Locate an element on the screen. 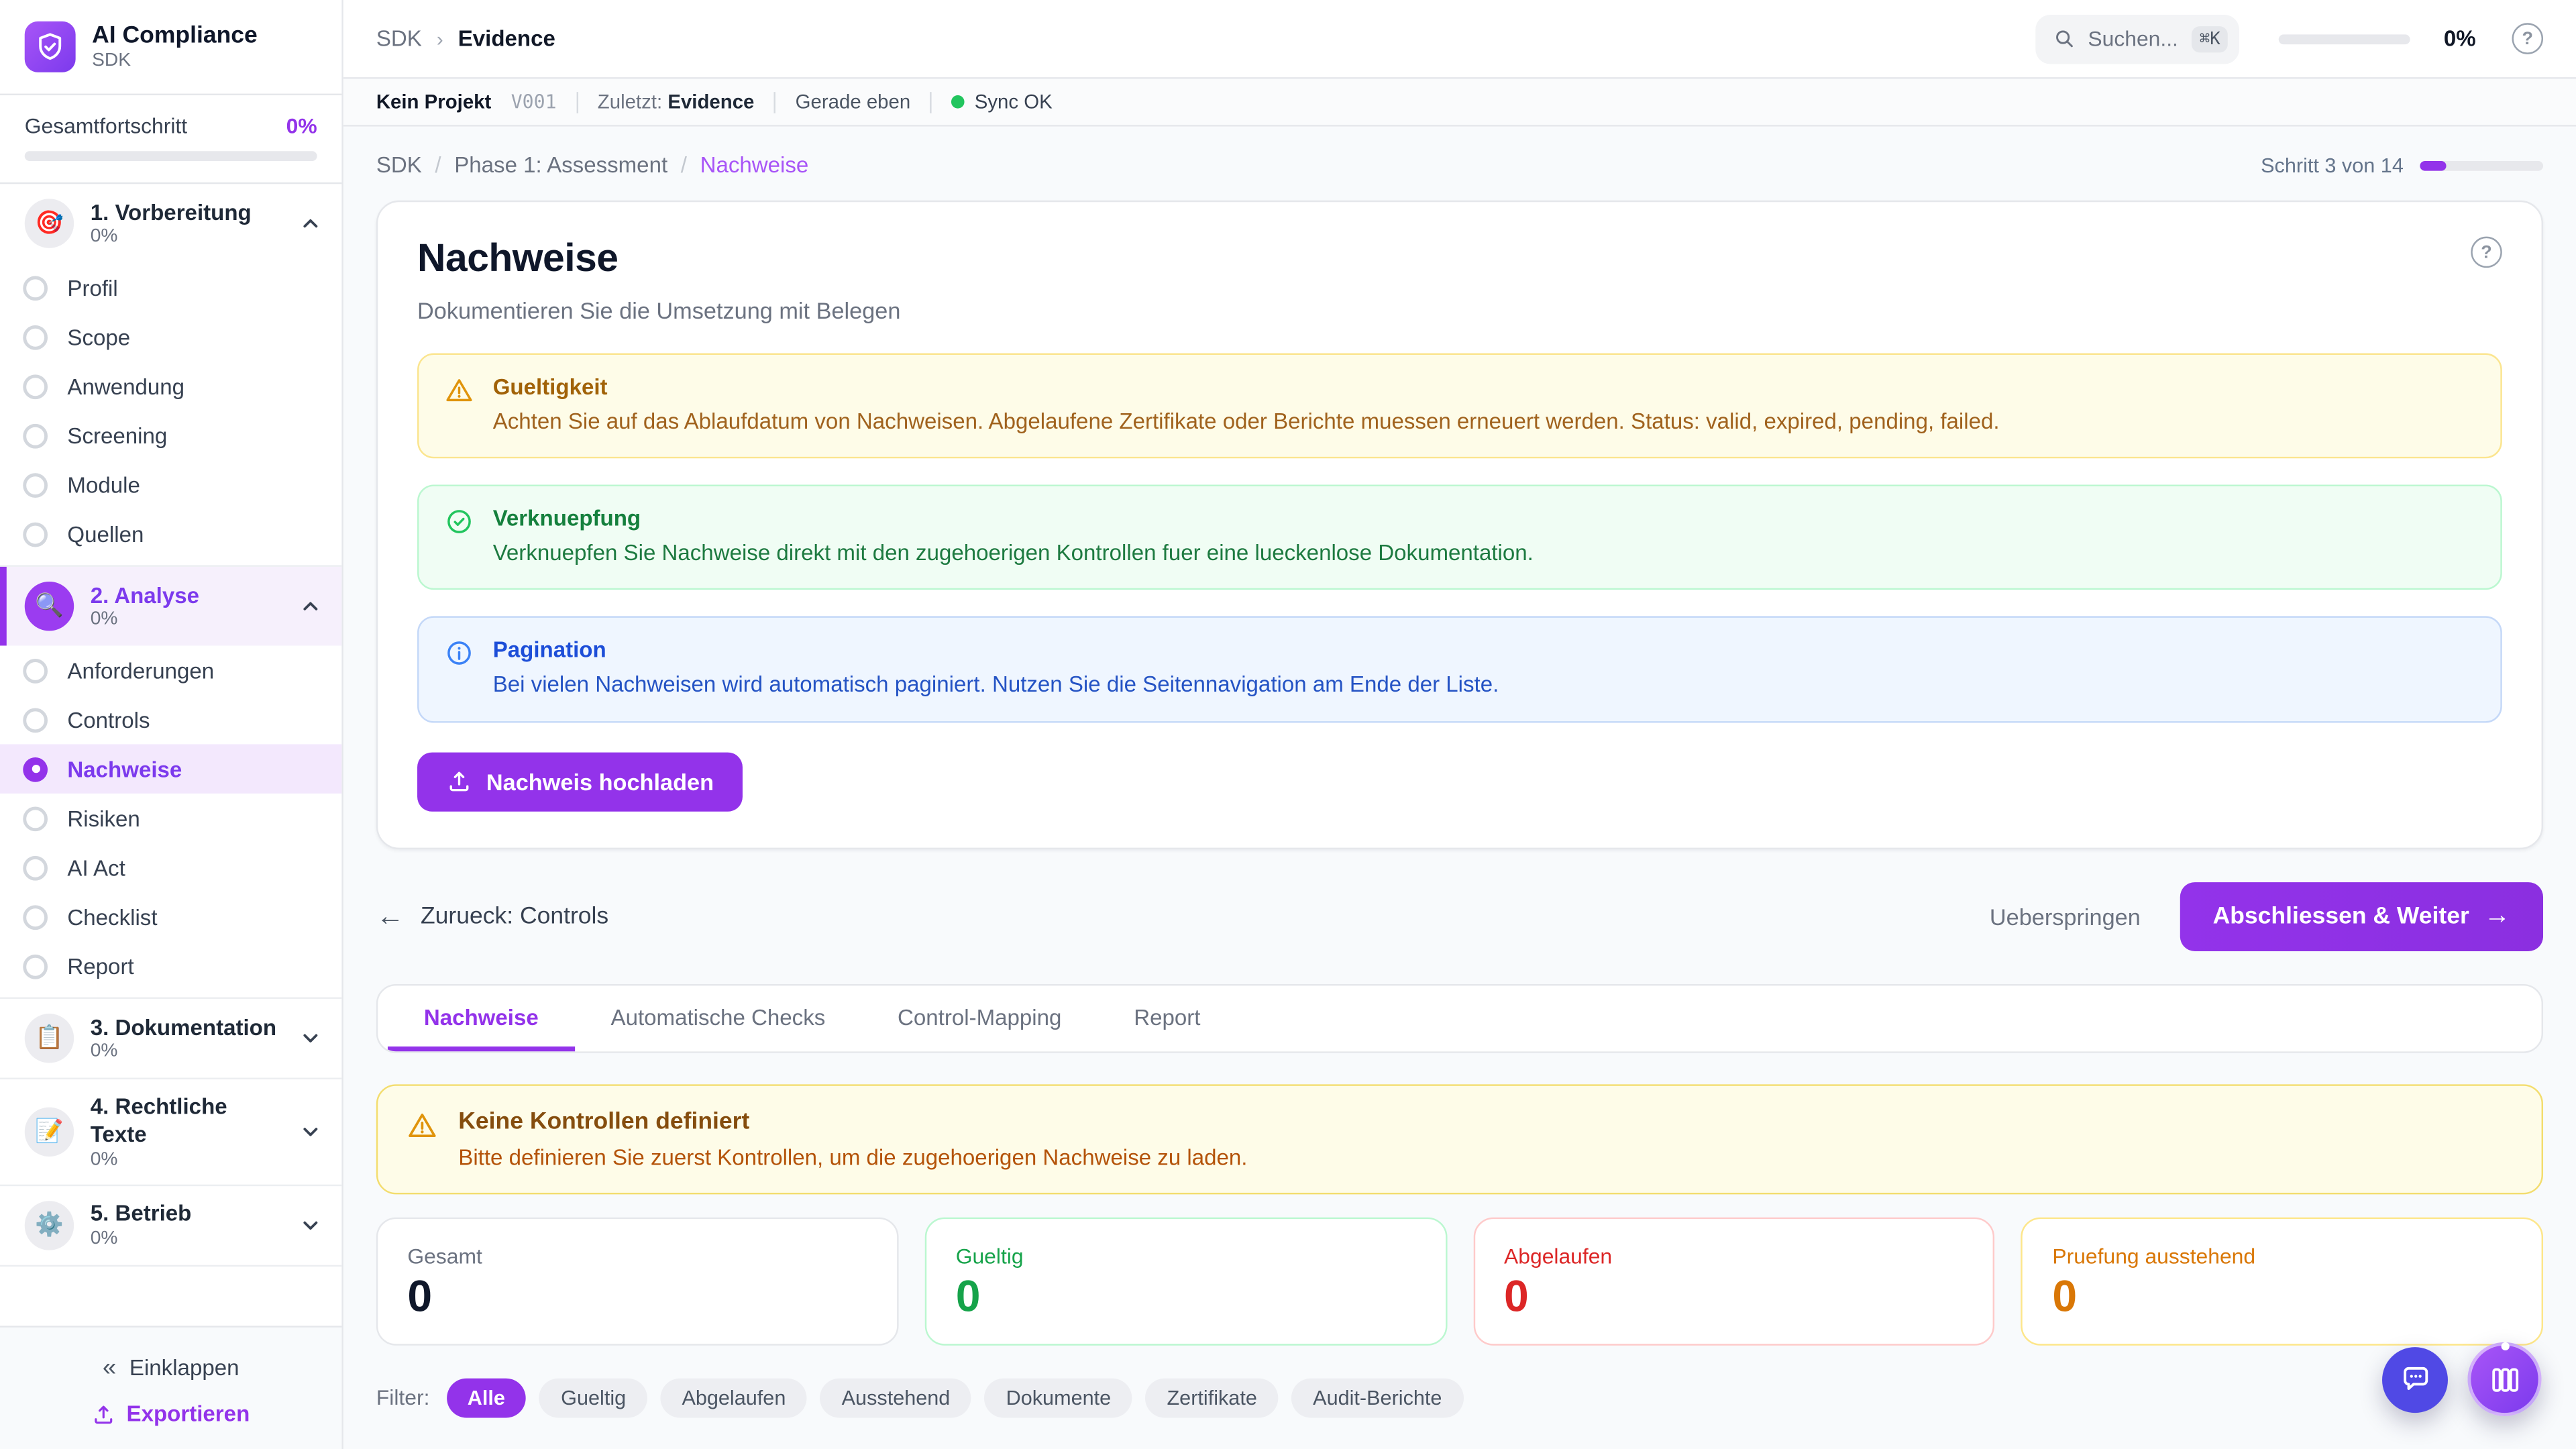  tab-control-mapping: Control-Mapping is located at coordinates (980, 1018).